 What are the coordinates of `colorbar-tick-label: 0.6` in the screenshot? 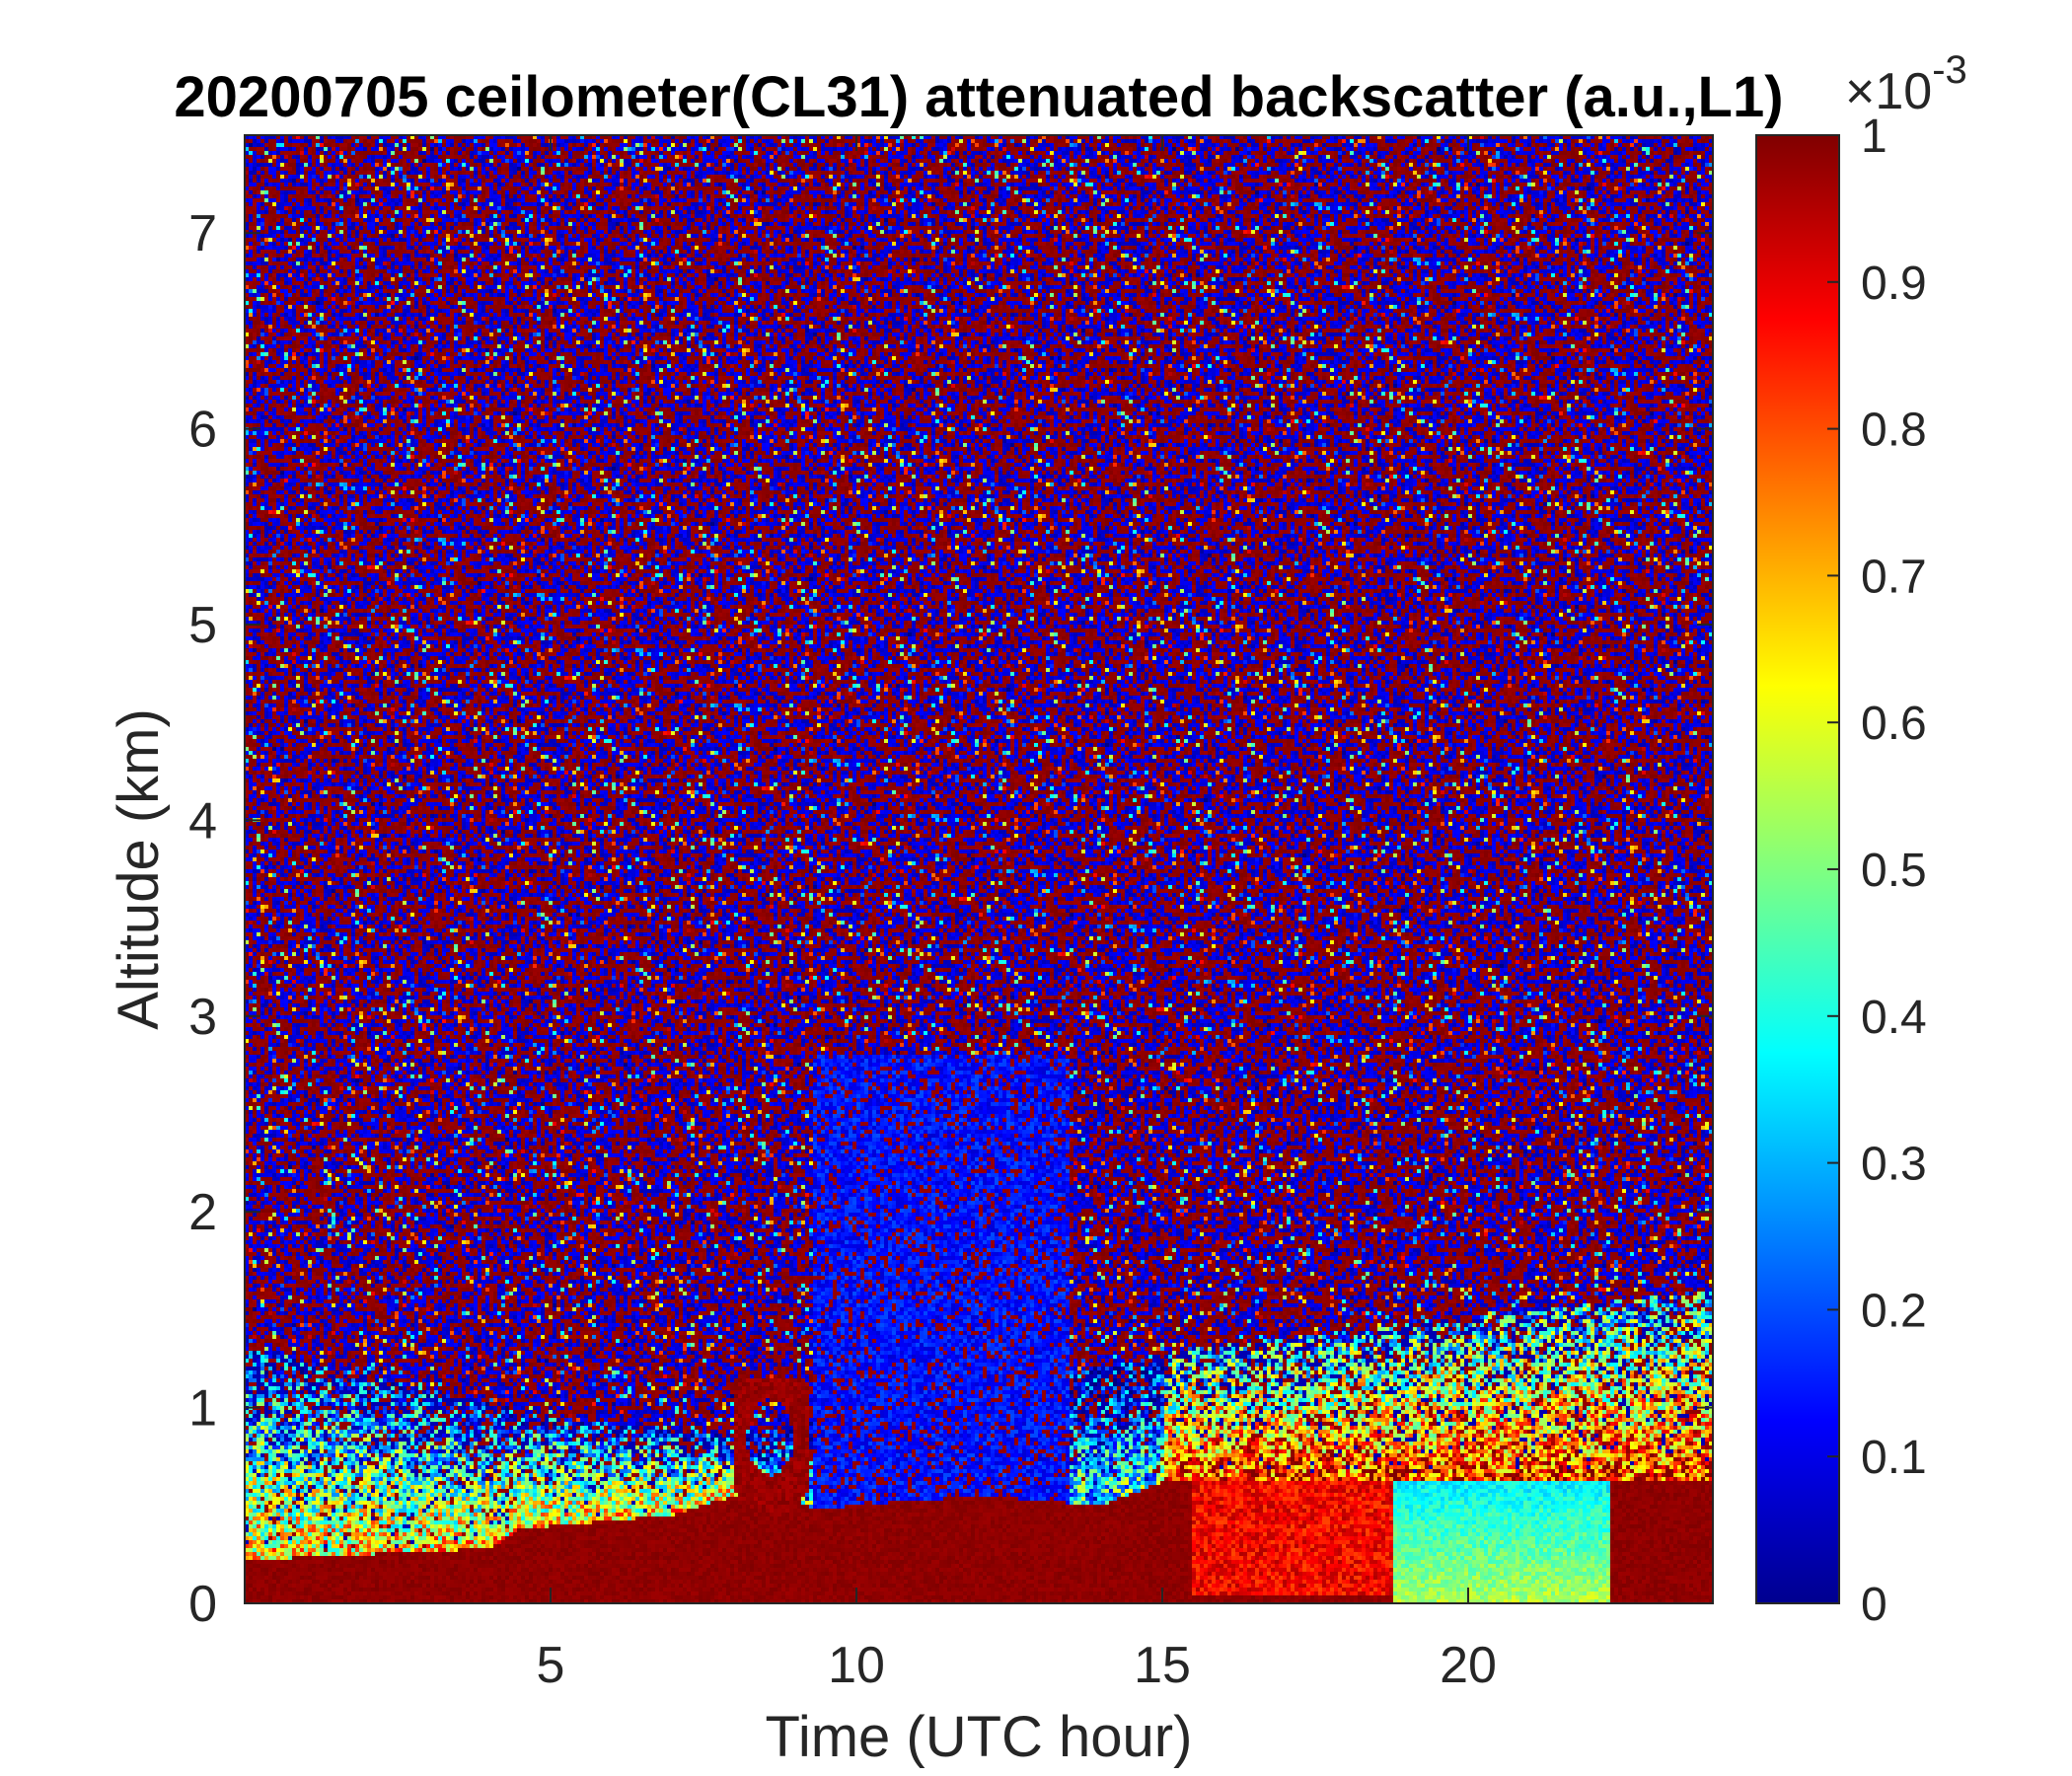 It's located at (1894, 724).